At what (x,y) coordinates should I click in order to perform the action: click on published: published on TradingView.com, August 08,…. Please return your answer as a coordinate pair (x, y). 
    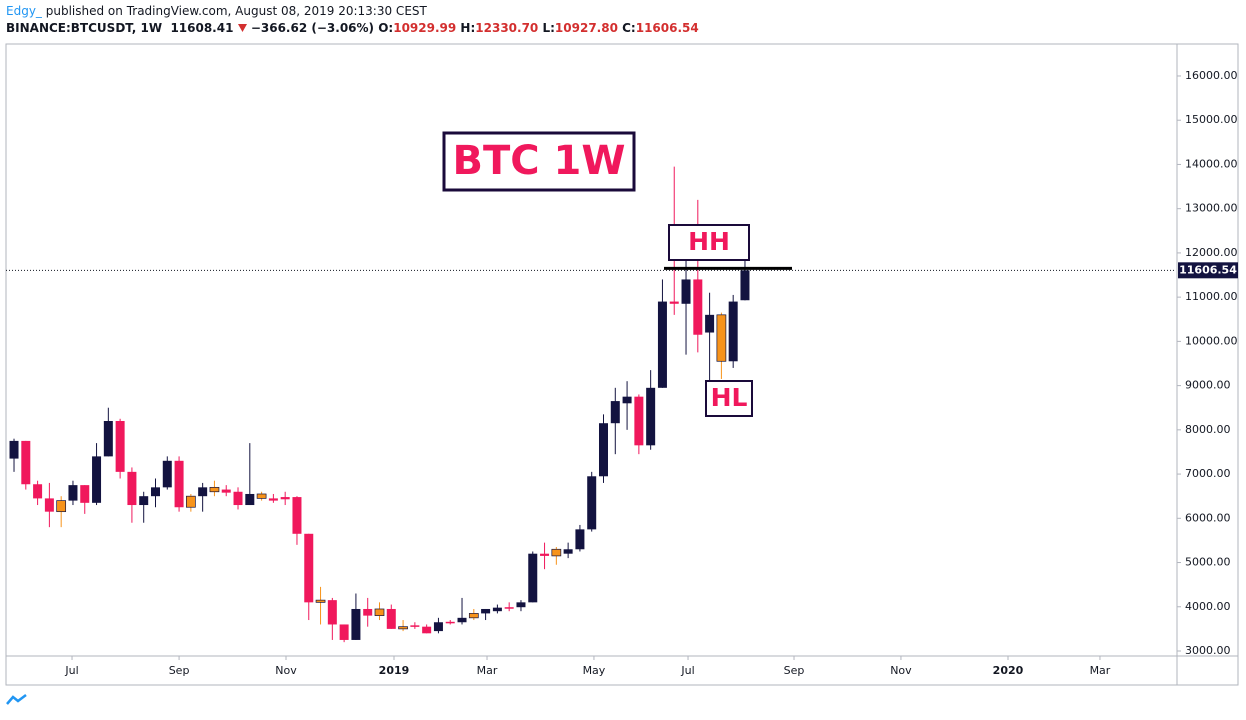
    Looking at the image, I should click on (236, 11).